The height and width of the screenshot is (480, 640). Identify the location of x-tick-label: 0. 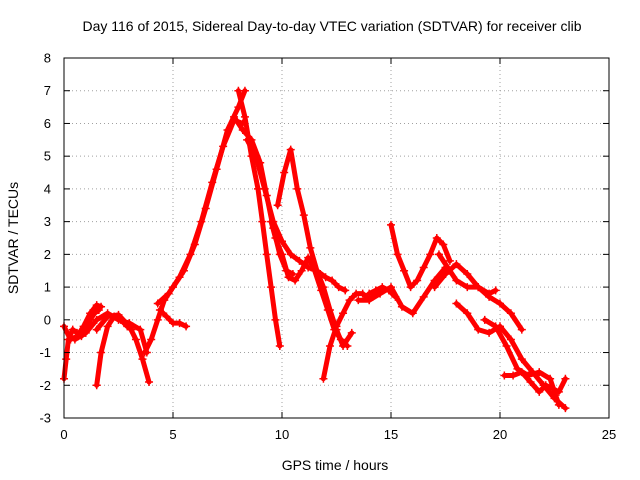
(63, 434).